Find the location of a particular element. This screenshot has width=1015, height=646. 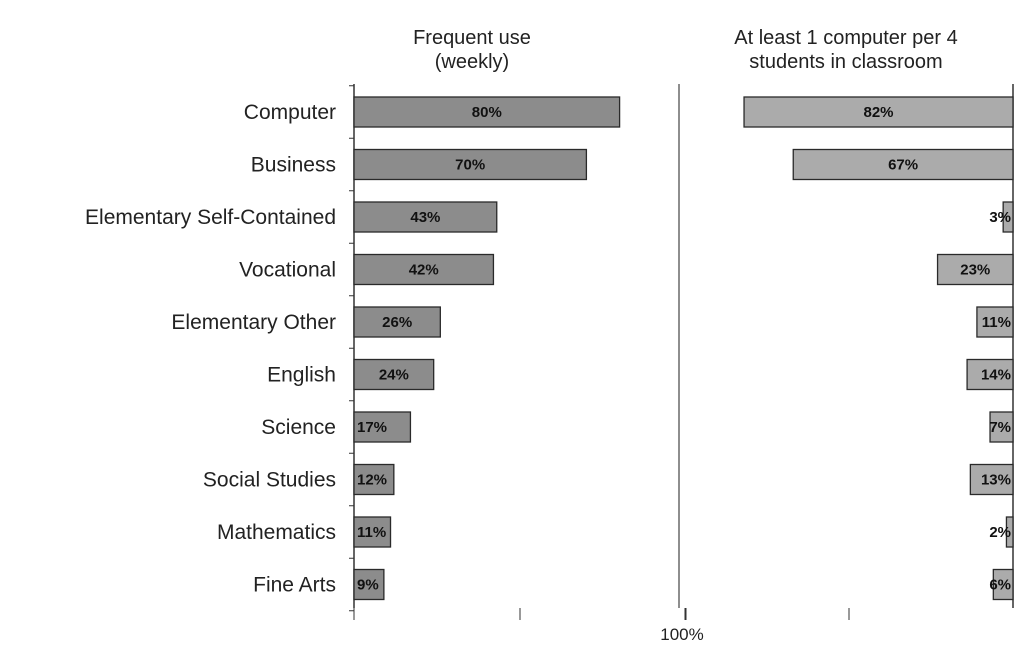

category-label: English is located at coordinates (301, 375).